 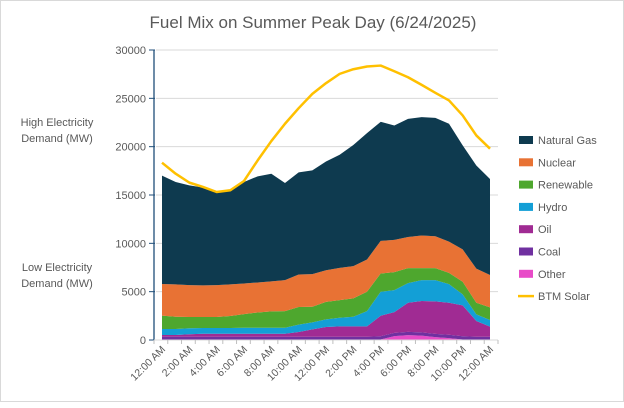 What do you see at coordinates (552, 275) in the screenshot?
I see `legend-label-other: Other` at bounding box center [552, 275].